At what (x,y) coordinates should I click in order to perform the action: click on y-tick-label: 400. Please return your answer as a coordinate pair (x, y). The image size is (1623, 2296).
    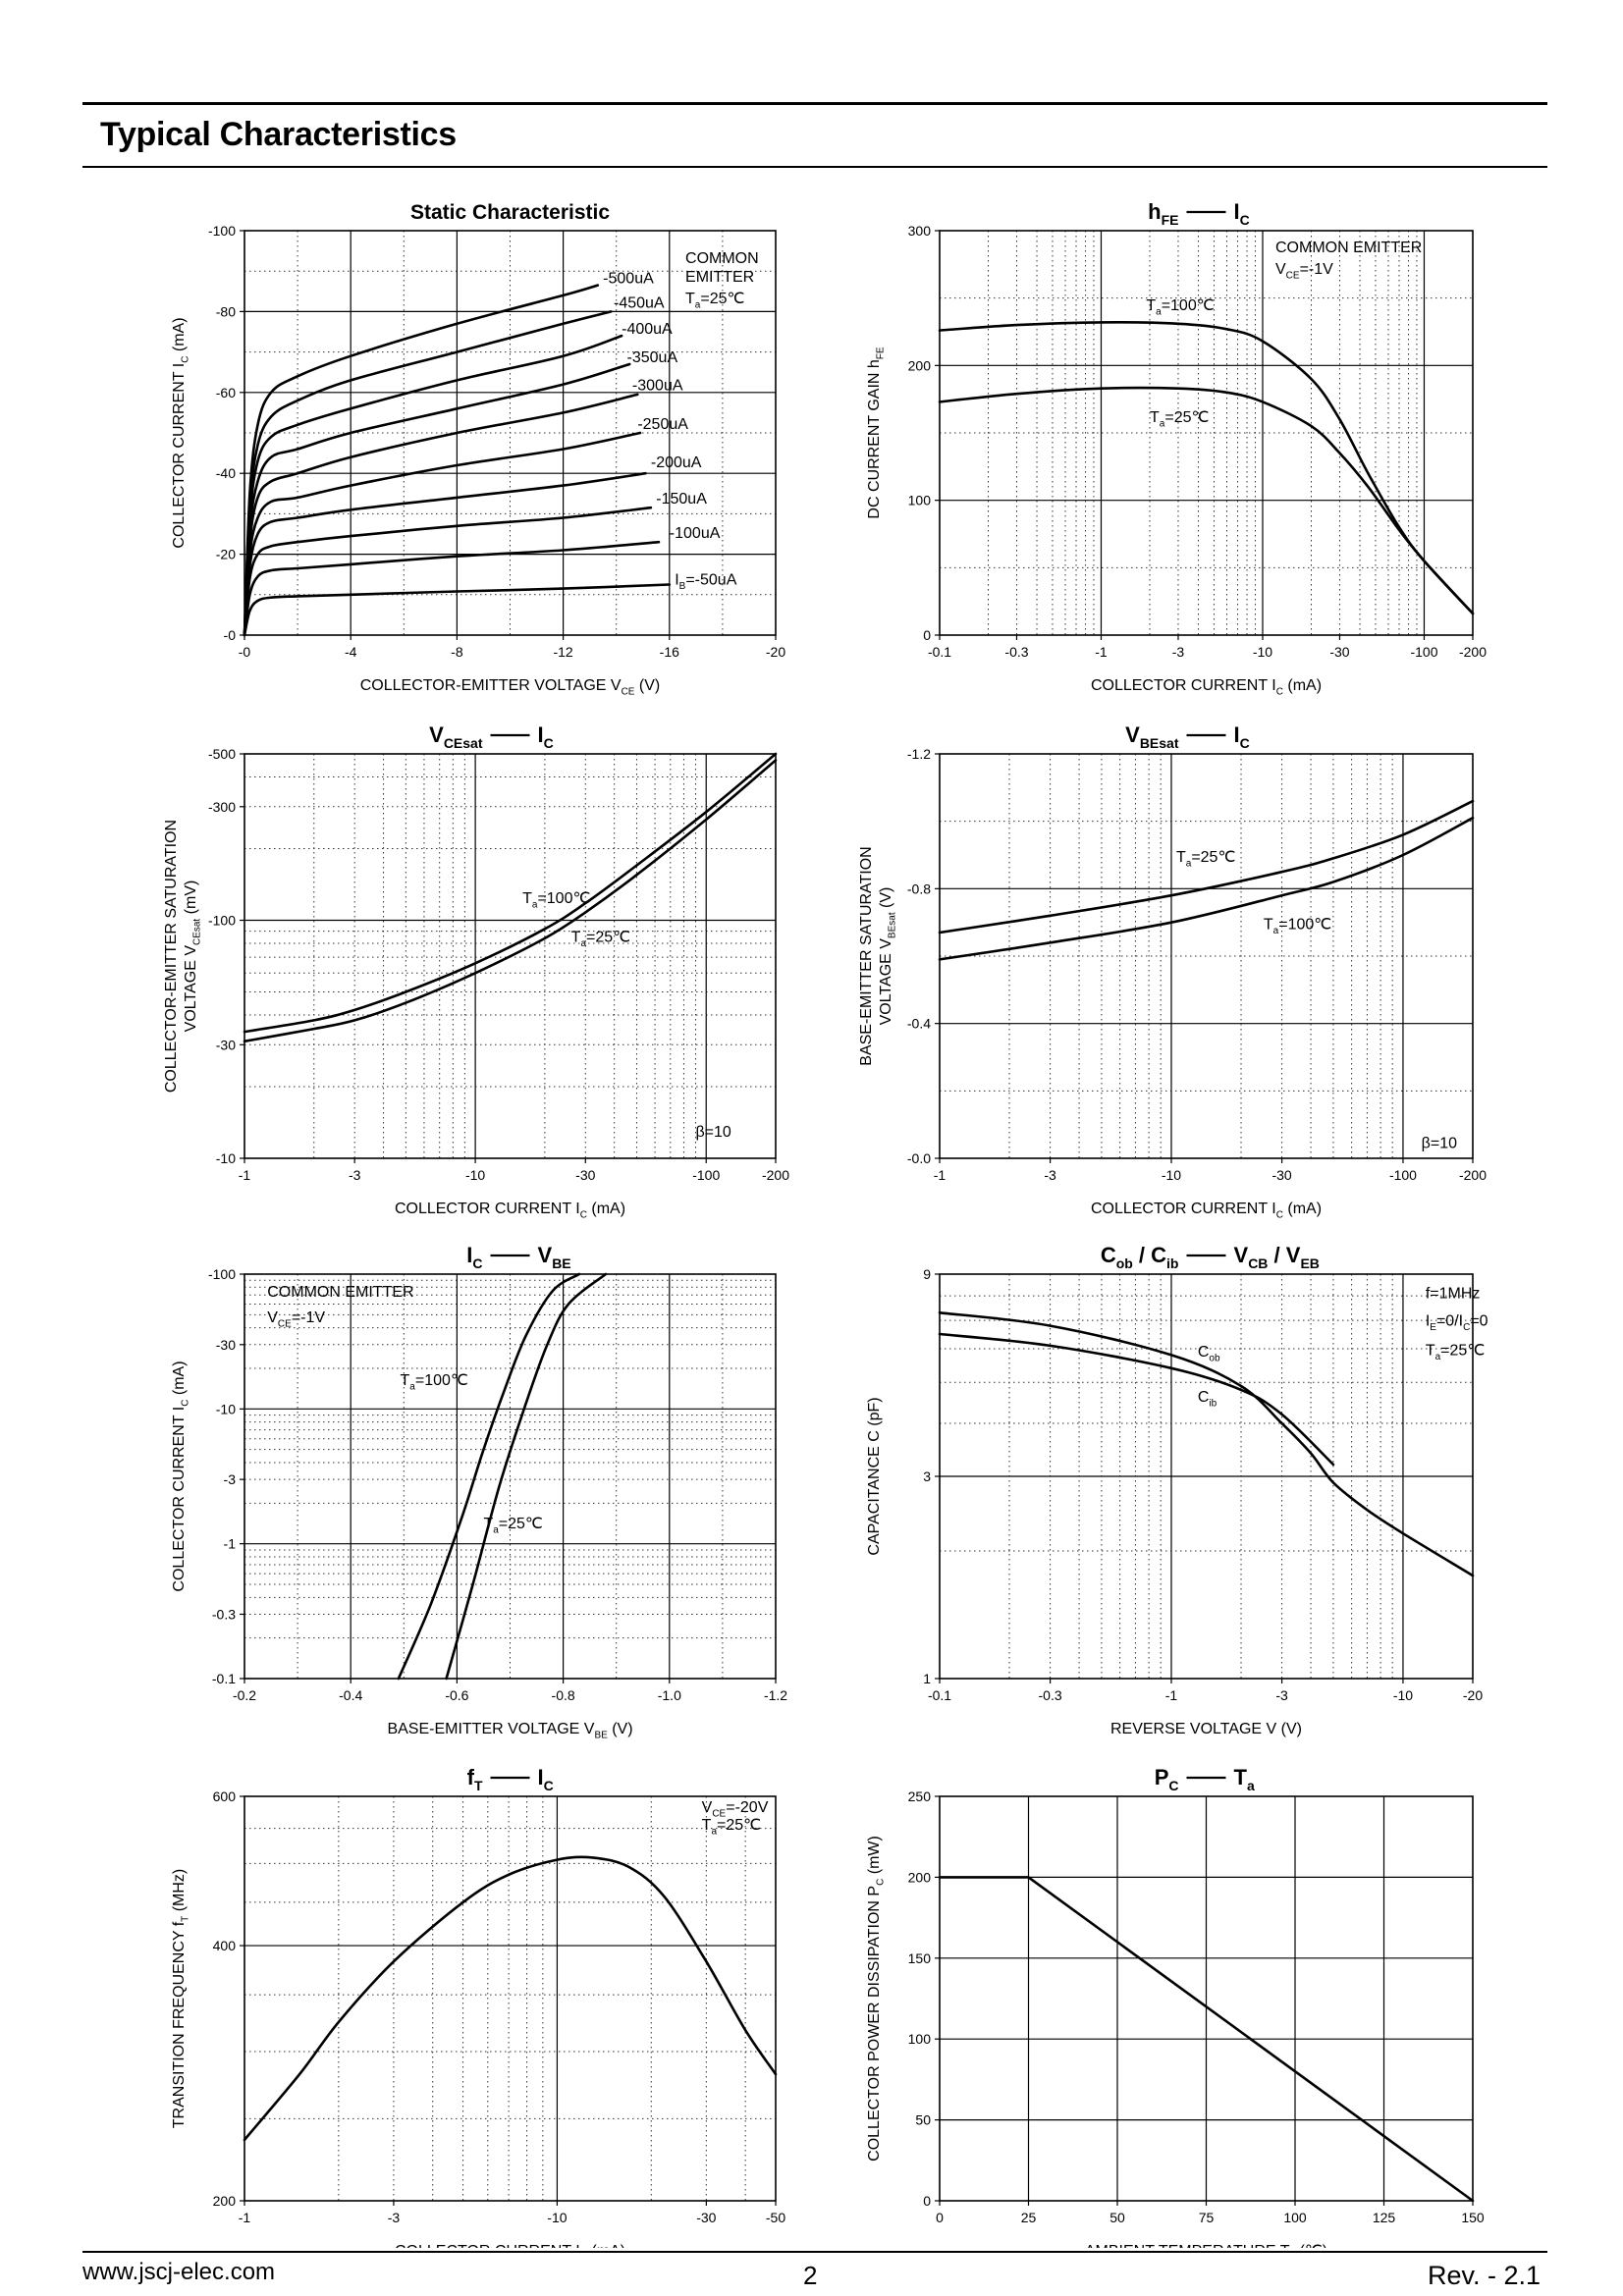
    Looking at the image, I should click on (225, 1945).